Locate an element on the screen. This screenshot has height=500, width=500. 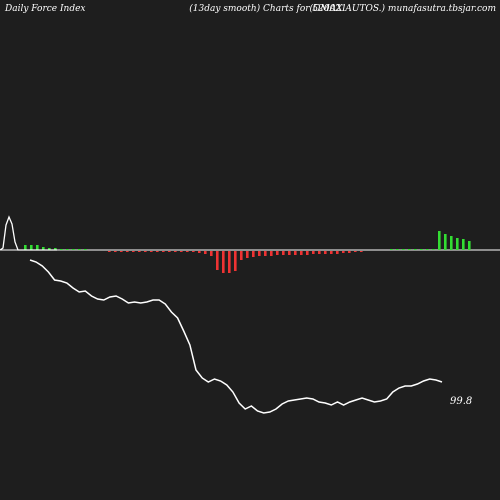
force-bars is located at coordinates (247, 252).